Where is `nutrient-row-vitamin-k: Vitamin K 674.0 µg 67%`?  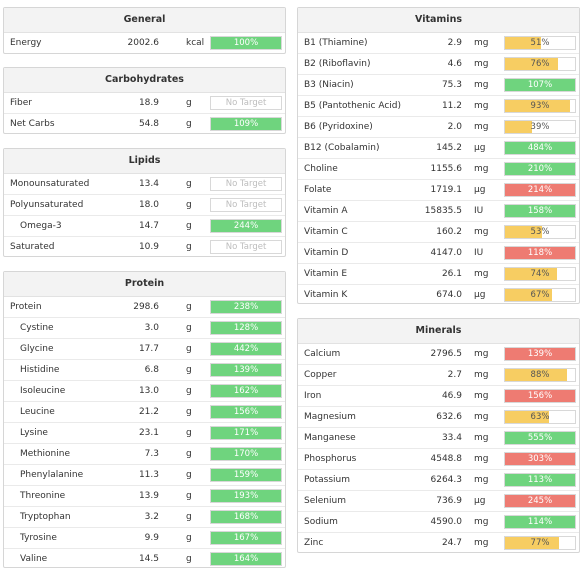
nutrient-row-vitamin-k: Vitamin K 674.0 µg 67% is located at coordinates (438, 295).